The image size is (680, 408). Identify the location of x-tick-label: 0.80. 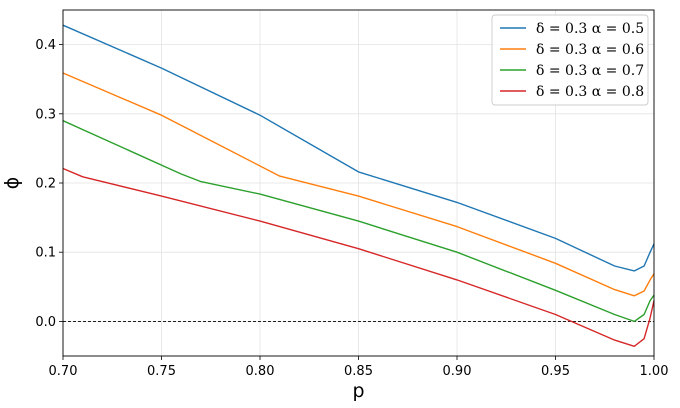
(260, 371).